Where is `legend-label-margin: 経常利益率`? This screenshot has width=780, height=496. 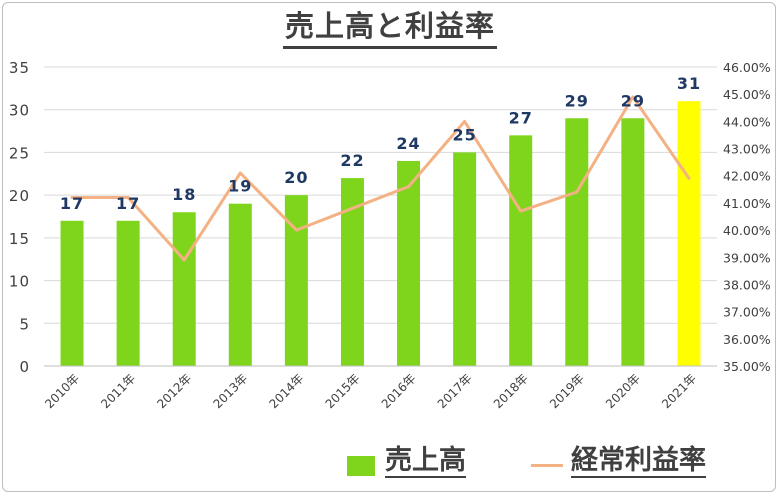 legend-label-margin: 経常利益率 is located at coordinates (638, 462).